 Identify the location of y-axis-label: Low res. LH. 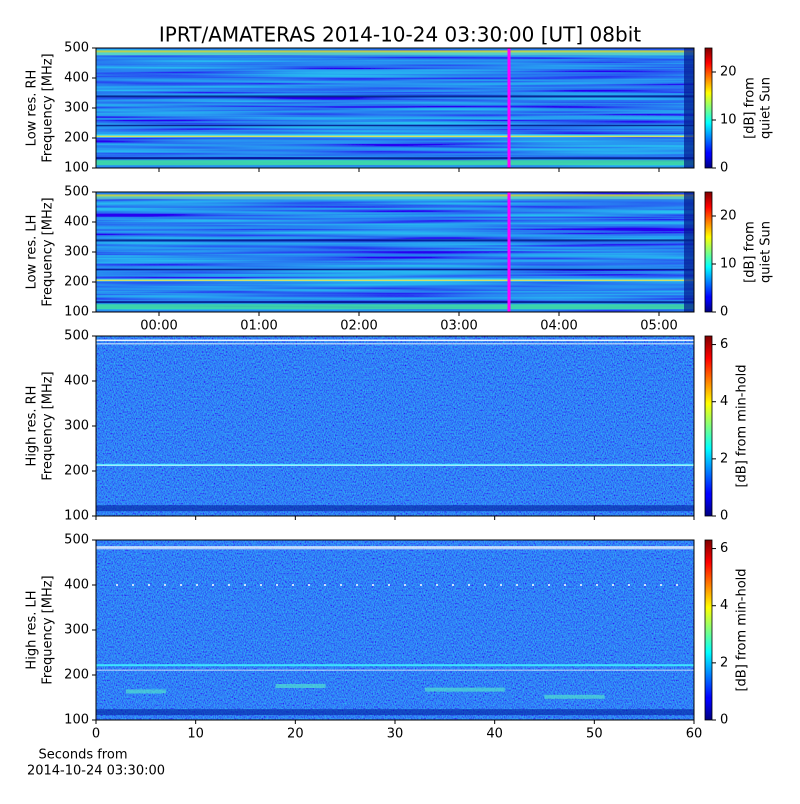
(32, 252).